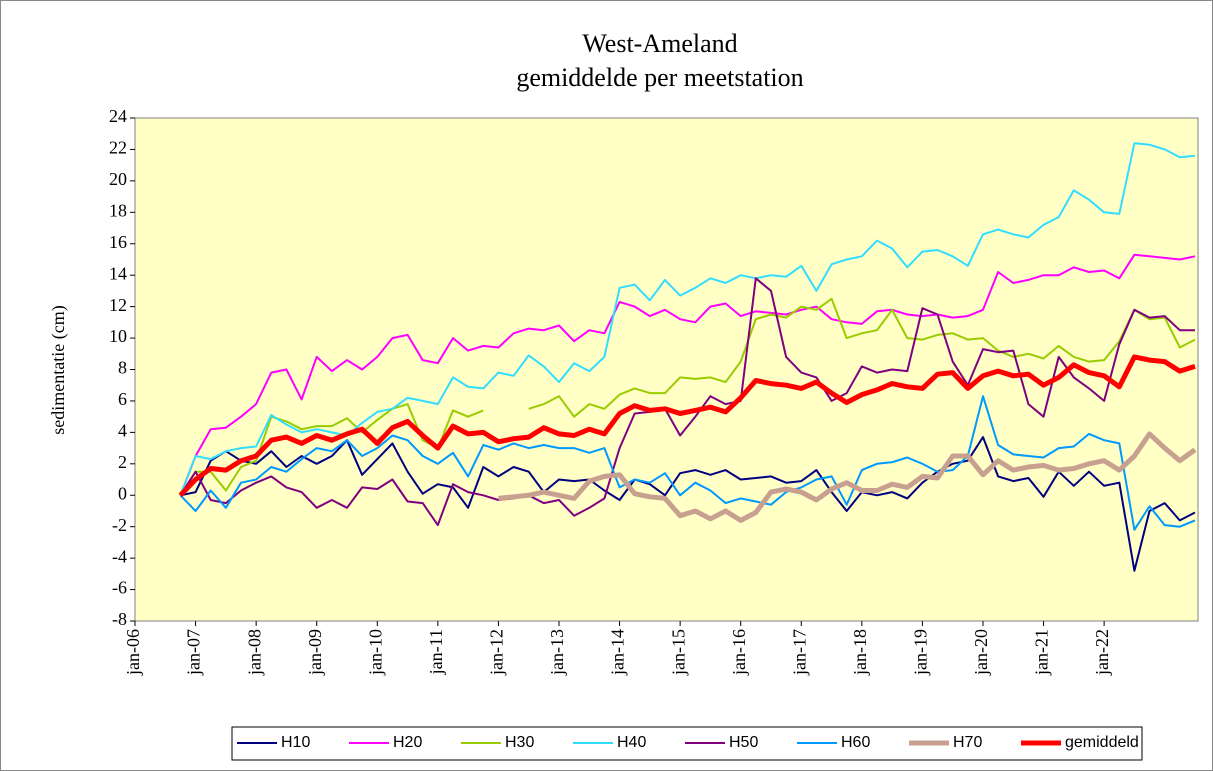 This screenshot has height=771, width=1213. What do you see at coordinates (119, 588) in the screenshot?
I see `y-tick-label: -6` at bounding box center [119, 588].